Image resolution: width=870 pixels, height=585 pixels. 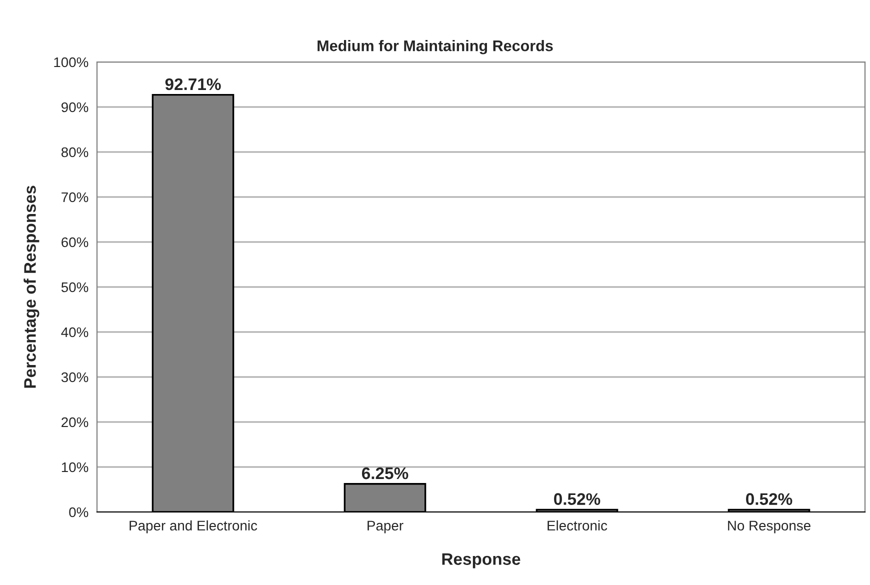 What do you see at coordinates (194, 527) in the screenshot?
I see `x-tick-label: Paper and Electronic` at bounding box center [194, 527].